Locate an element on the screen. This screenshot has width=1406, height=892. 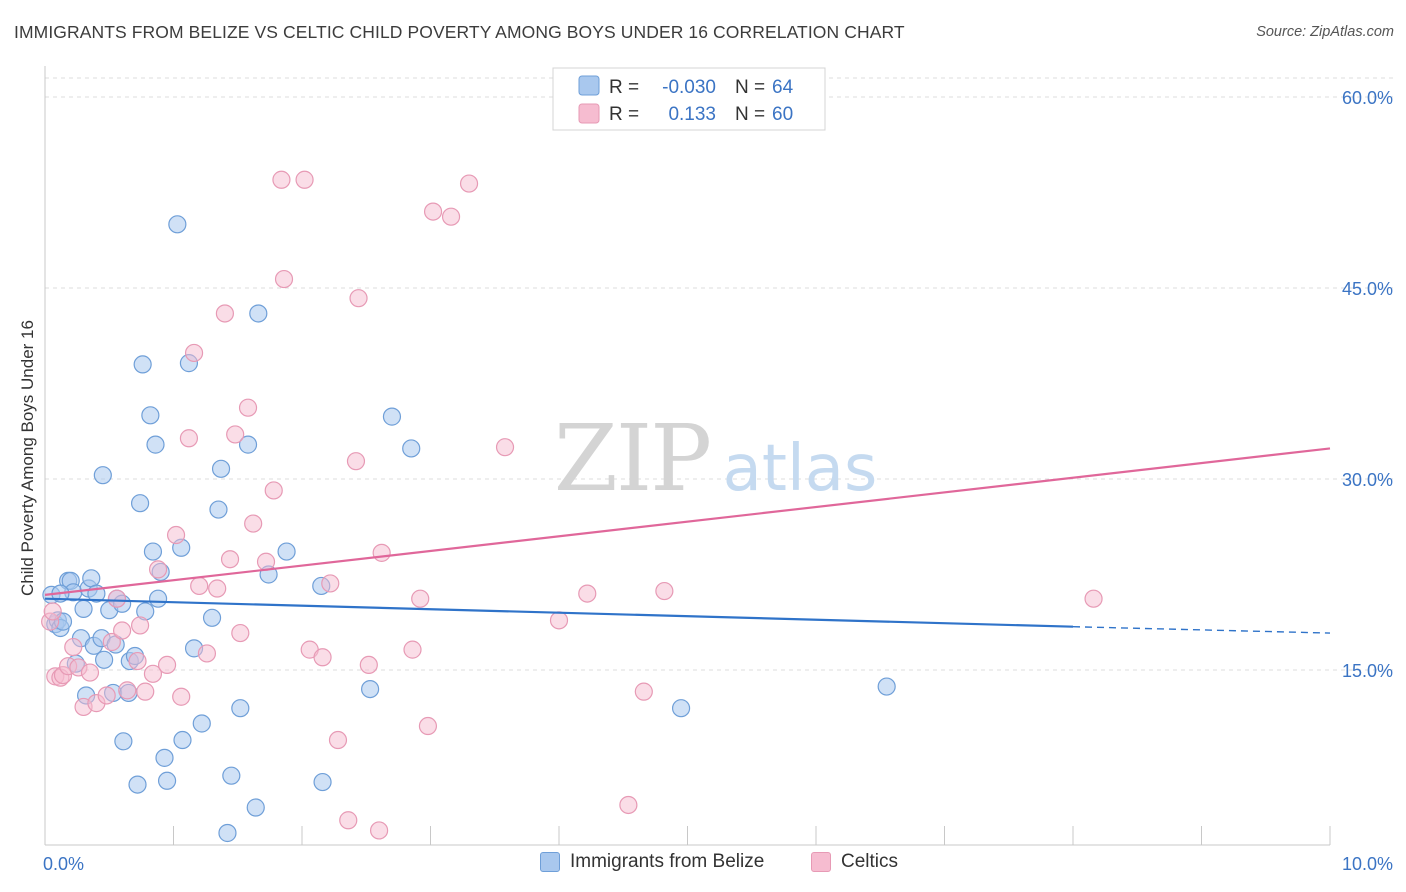
bottom-legend-label-belize: Immigrants from Belize is located at coordinates (667, 861).